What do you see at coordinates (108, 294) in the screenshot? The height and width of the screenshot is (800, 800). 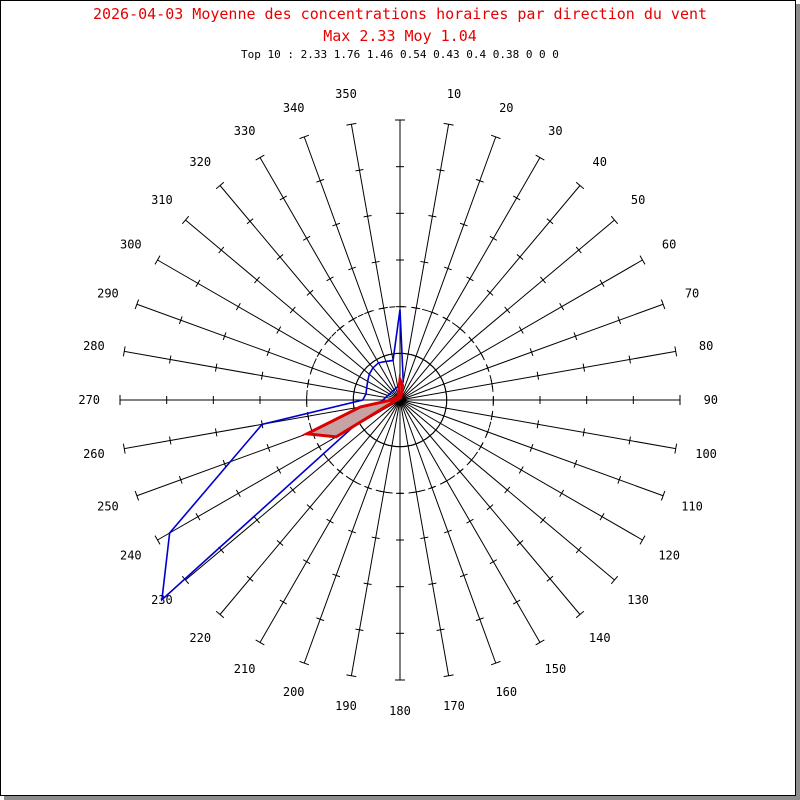 I see `direction-label-290: 290` at bounding box center [108, 294].